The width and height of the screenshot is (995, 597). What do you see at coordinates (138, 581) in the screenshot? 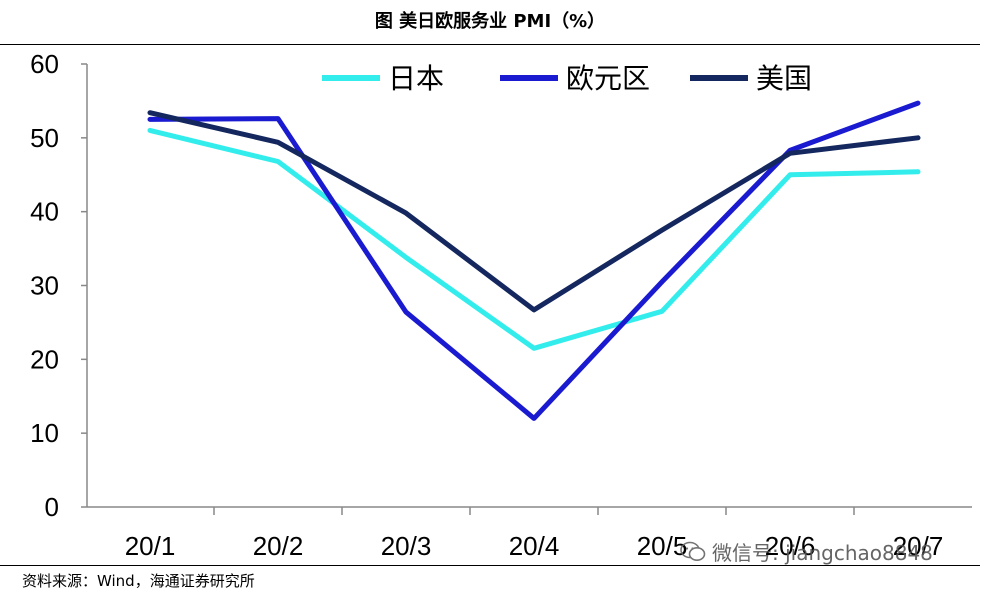
I see `source-note: 资料来源：Wind，海通证券研究所` at bounding box center [138, 581].